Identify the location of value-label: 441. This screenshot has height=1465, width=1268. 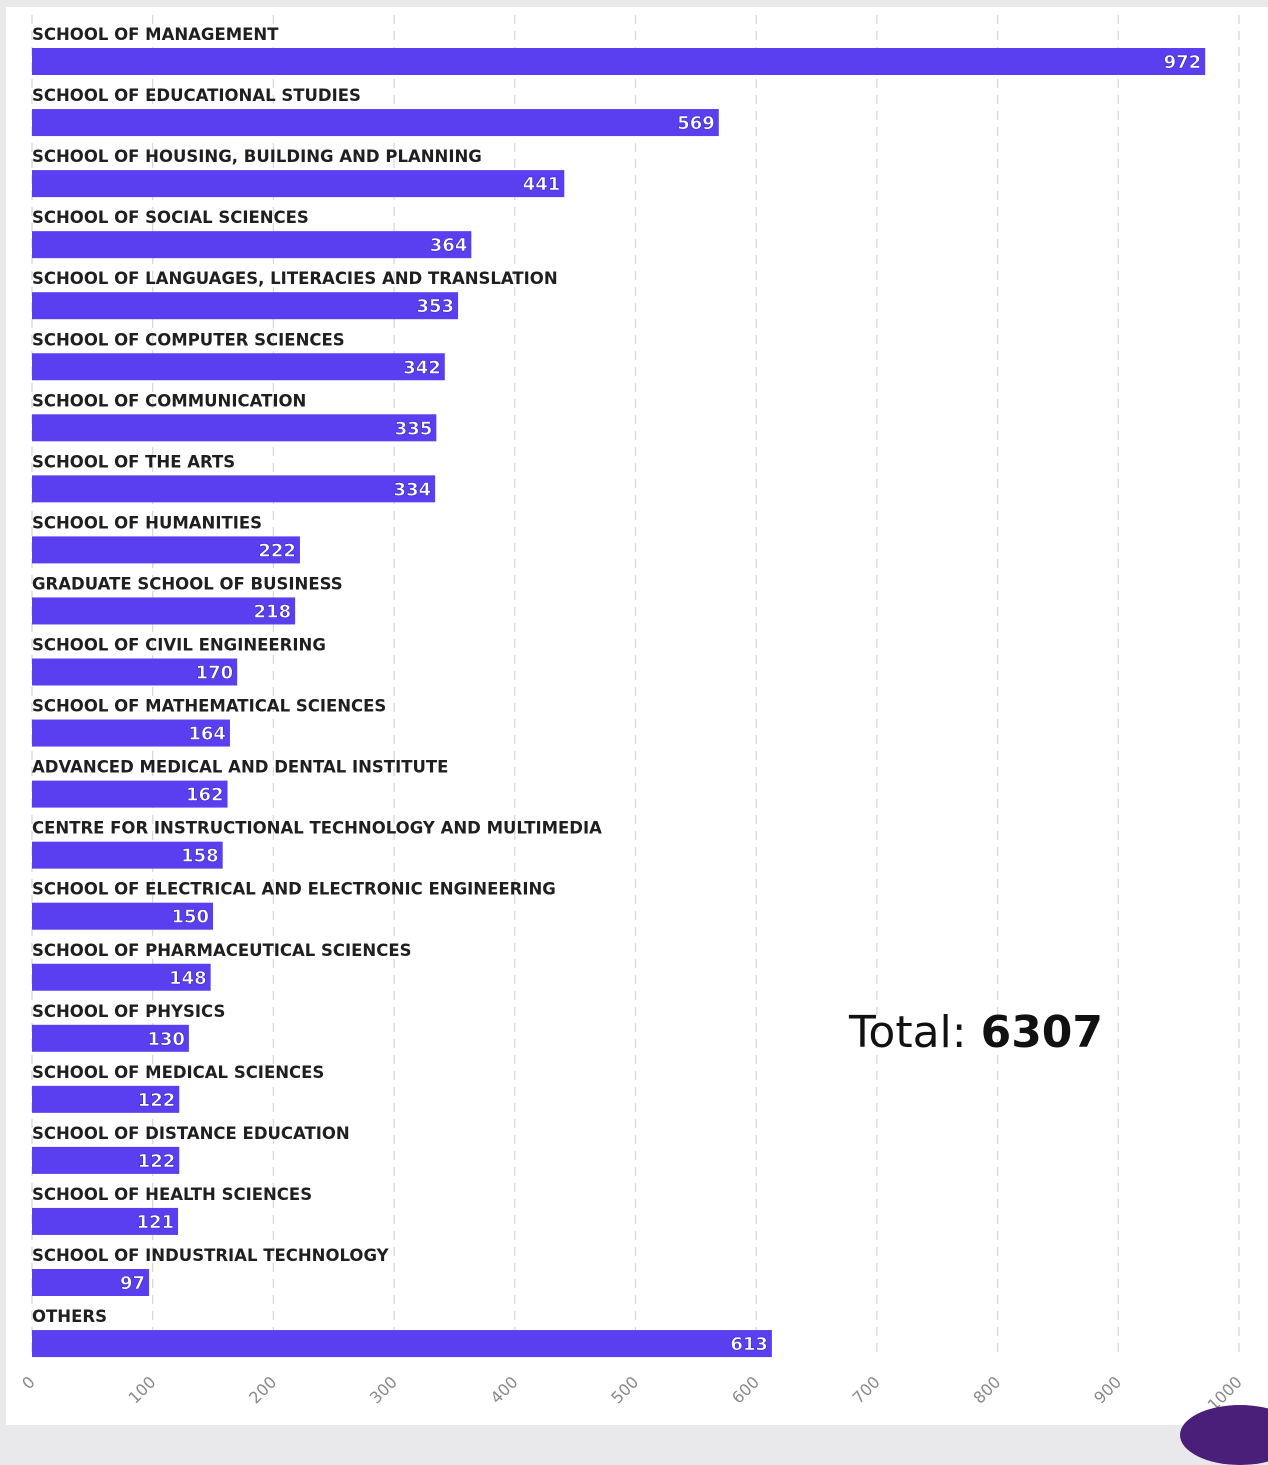
(542, 184).